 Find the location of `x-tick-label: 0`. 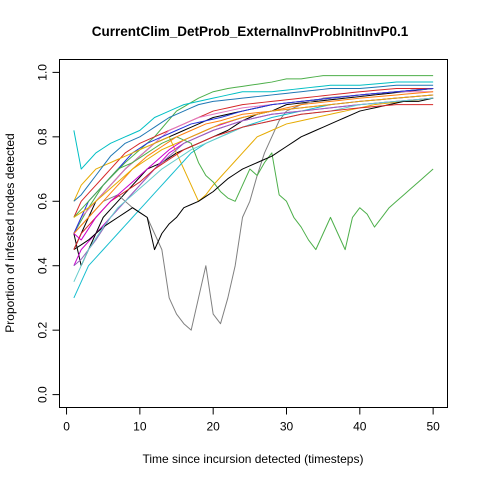

x-tick-label: 0 is located at coordinates (66, 427).